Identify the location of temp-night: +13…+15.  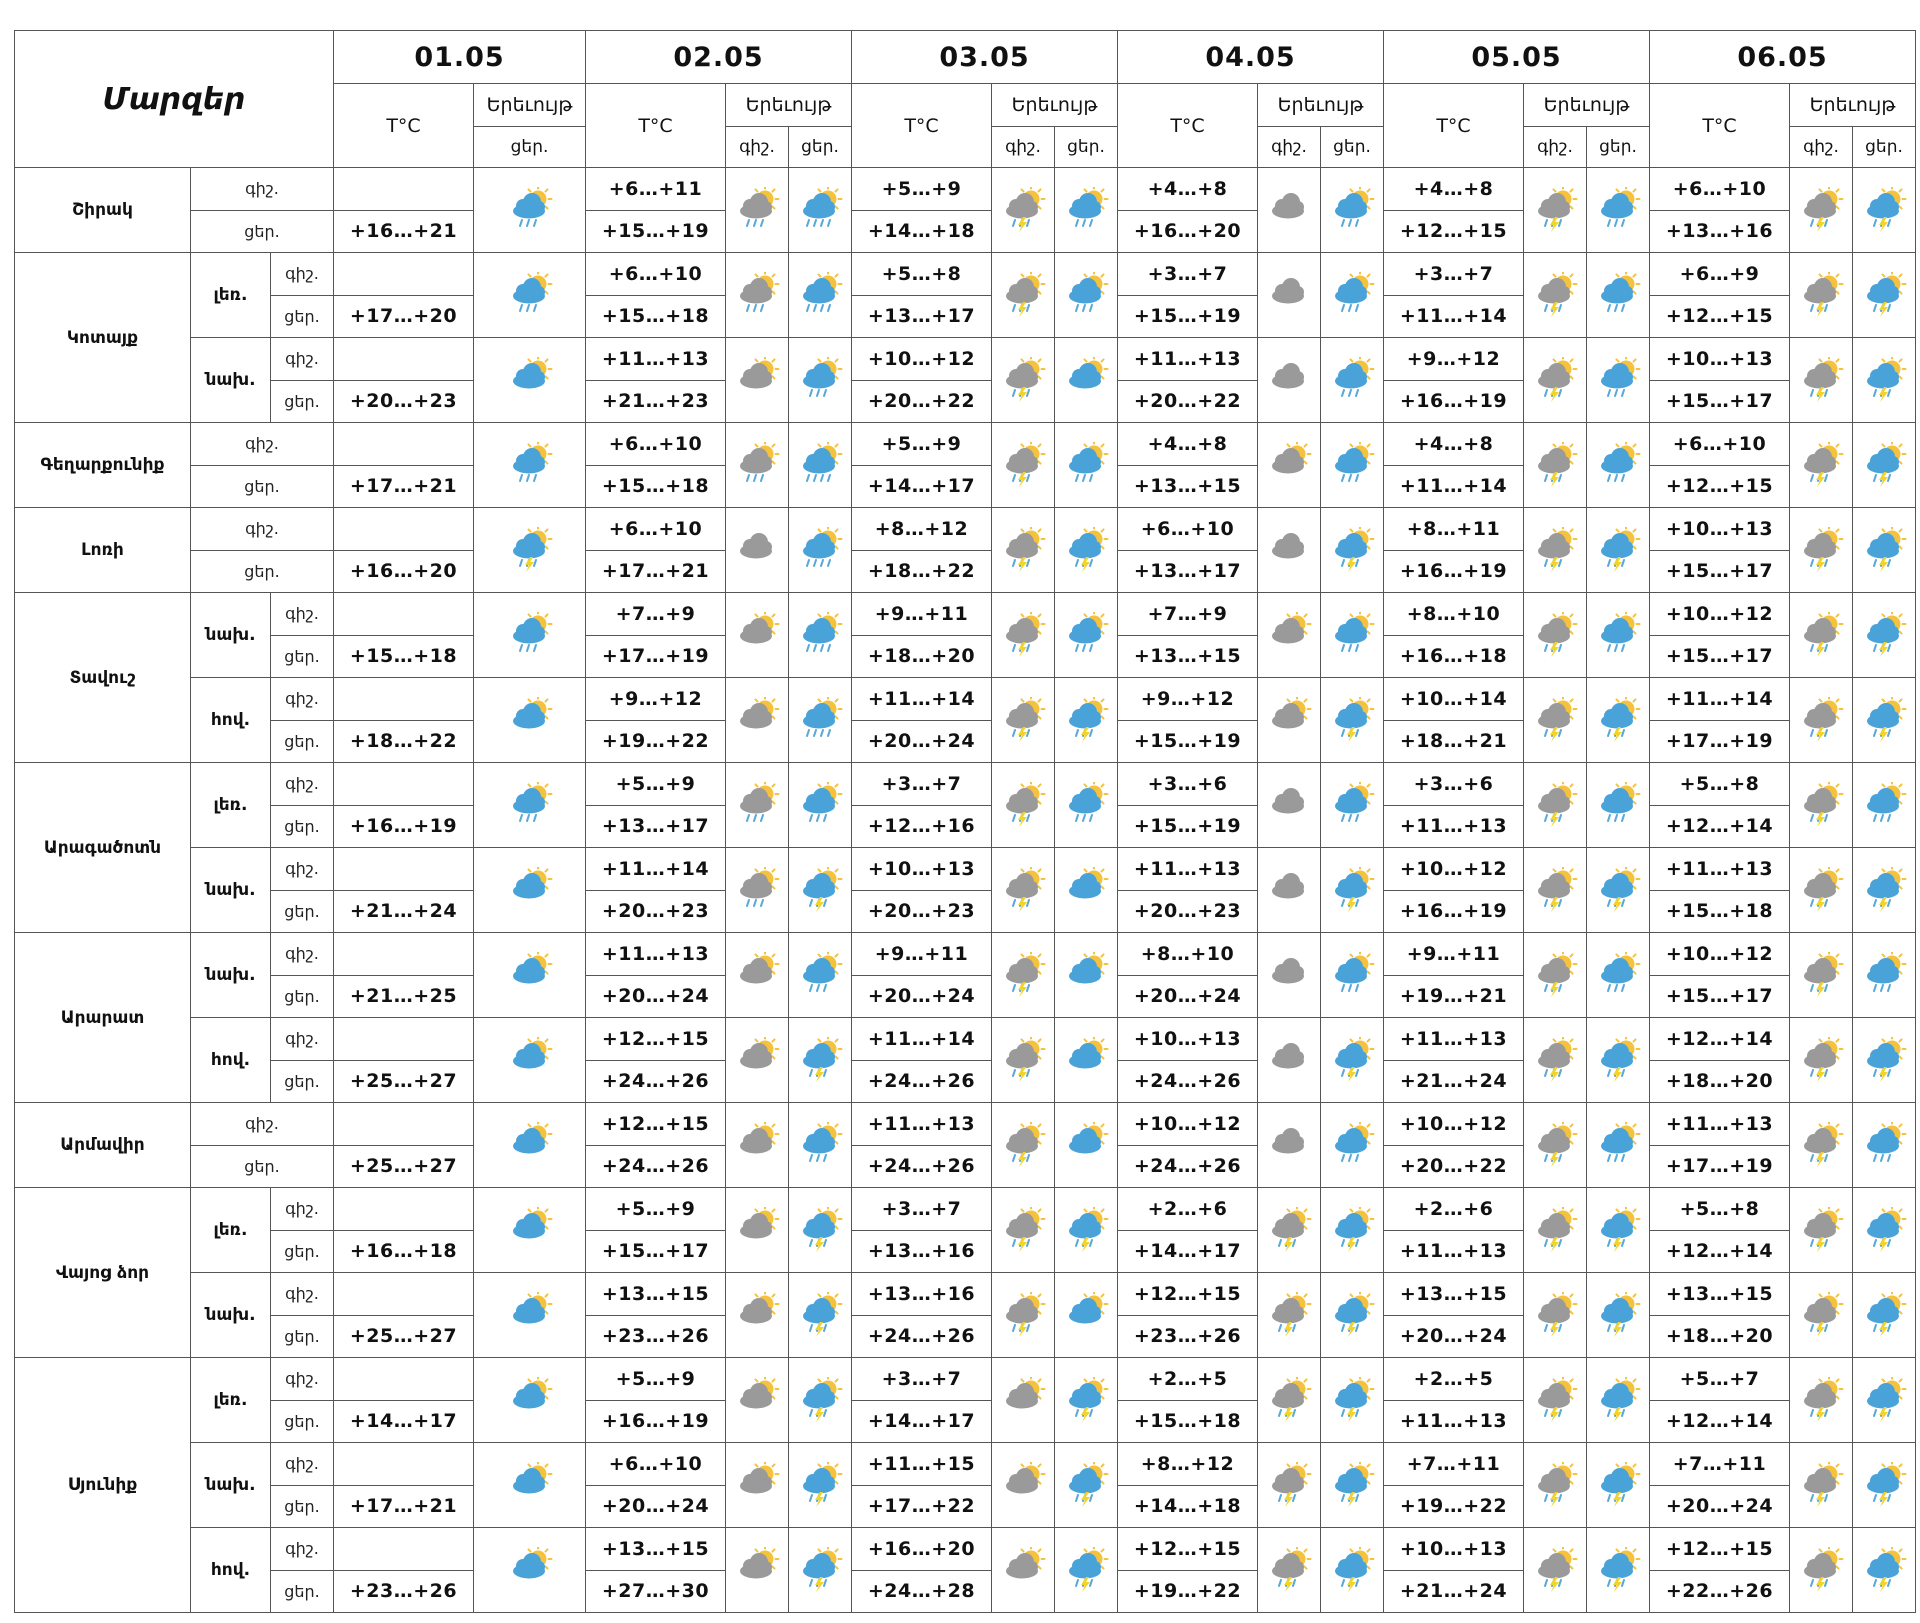
(656, 1294).